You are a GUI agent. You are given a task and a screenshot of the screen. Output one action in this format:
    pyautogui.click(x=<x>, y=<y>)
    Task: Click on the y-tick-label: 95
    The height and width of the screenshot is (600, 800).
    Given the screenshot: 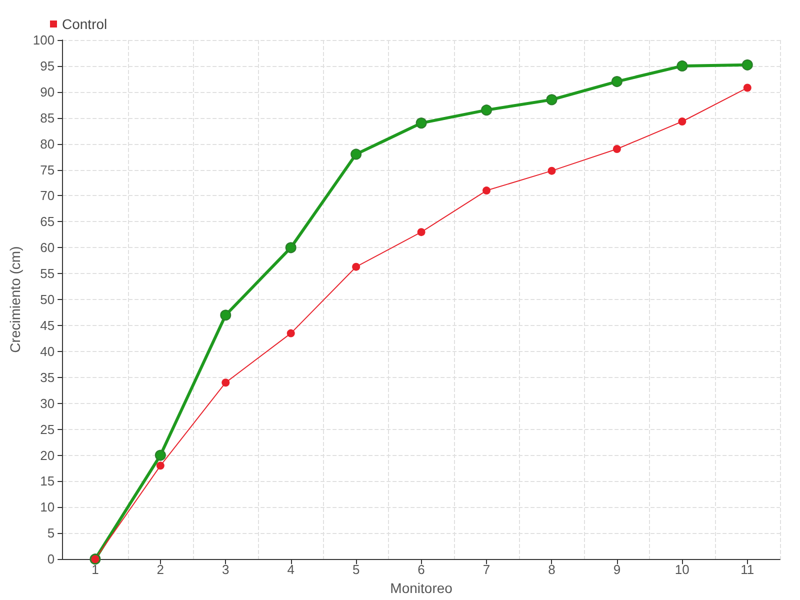 What is the action you would take?
    pyautogui.click(x=47, y=66)
    